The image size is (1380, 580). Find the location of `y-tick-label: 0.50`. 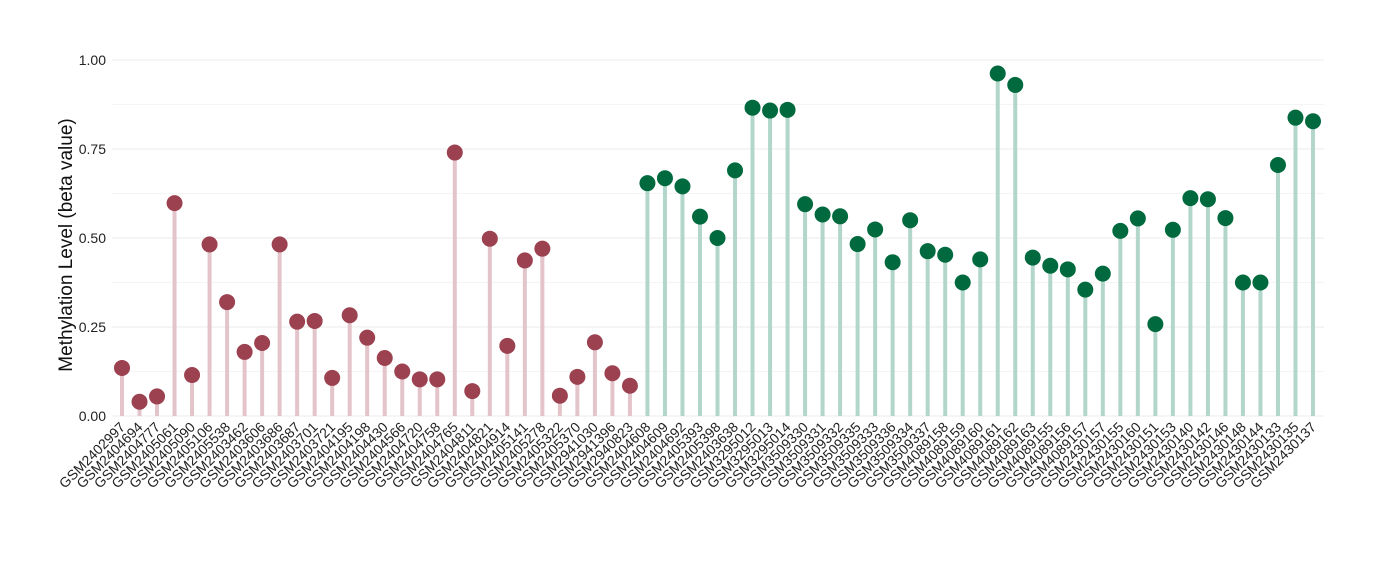

y-tick-label: 0.50 is located at coordinates (92, 238).